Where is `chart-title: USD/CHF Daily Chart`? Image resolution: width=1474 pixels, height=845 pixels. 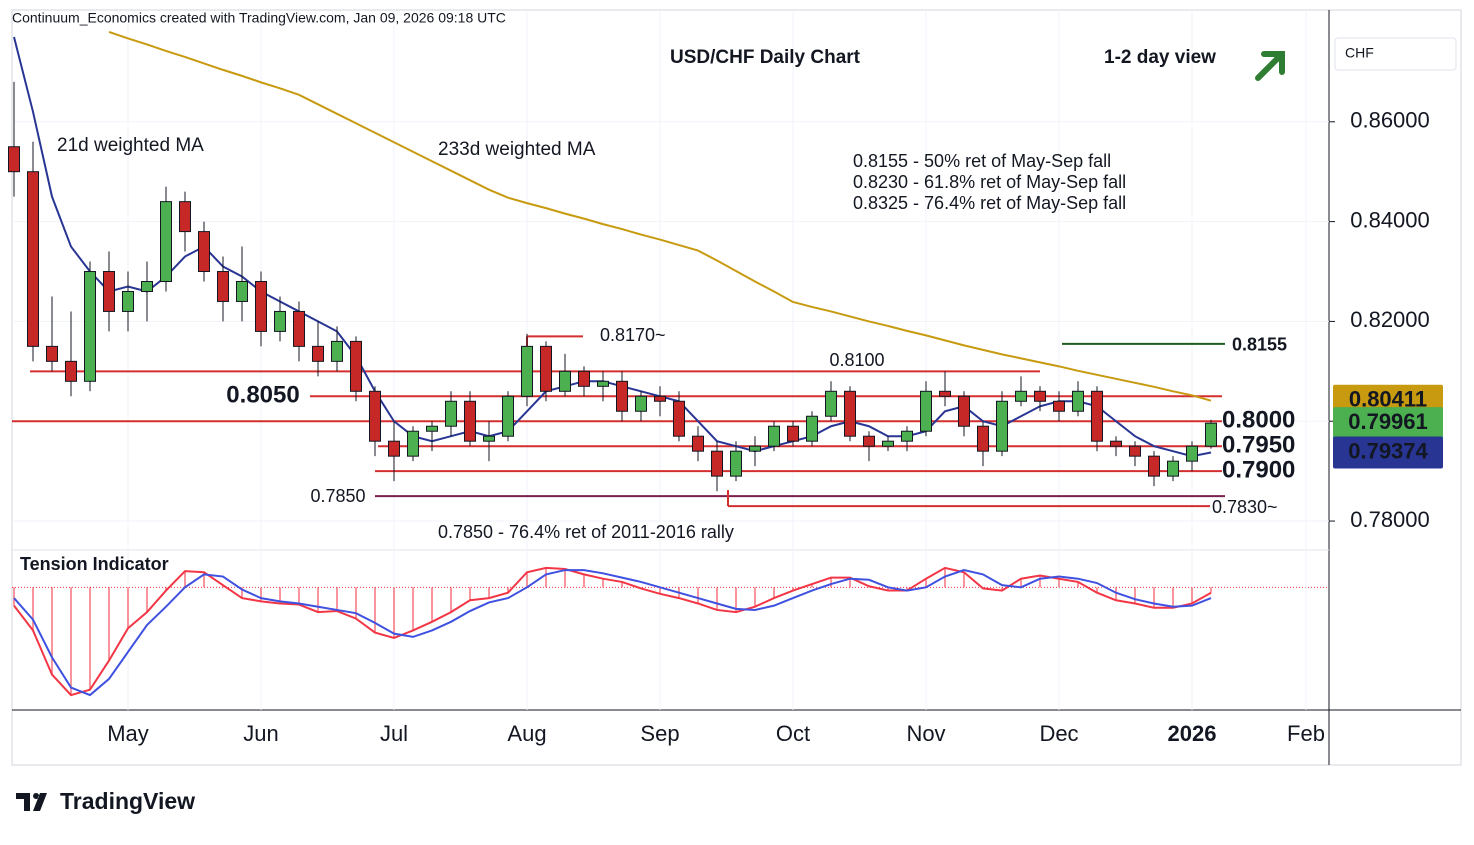 chart-title: USD/CHF Daily Chart is located at coordinates (765, 57).